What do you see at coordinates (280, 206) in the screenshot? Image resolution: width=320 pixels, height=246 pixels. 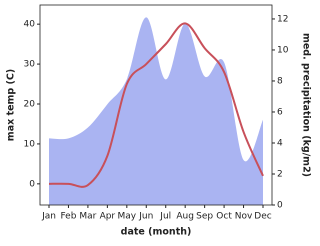 I see `y2-tick-label: 0` at bounding box center [280, 206].